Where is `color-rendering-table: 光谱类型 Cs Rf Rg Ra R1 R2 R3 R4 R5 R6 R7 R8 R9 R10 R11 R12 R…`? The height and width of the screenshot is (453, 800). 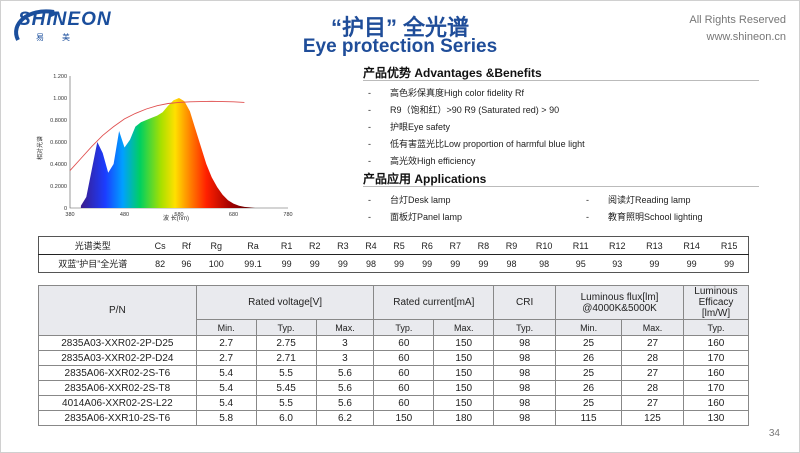 color-rendering-table: 光谱类型 Cs Rf Rg Ra R1 R2 R3 R4 R5 R6 R7 R8 R9 R10 R11 R12 R… is located at coordinates (394, 254).